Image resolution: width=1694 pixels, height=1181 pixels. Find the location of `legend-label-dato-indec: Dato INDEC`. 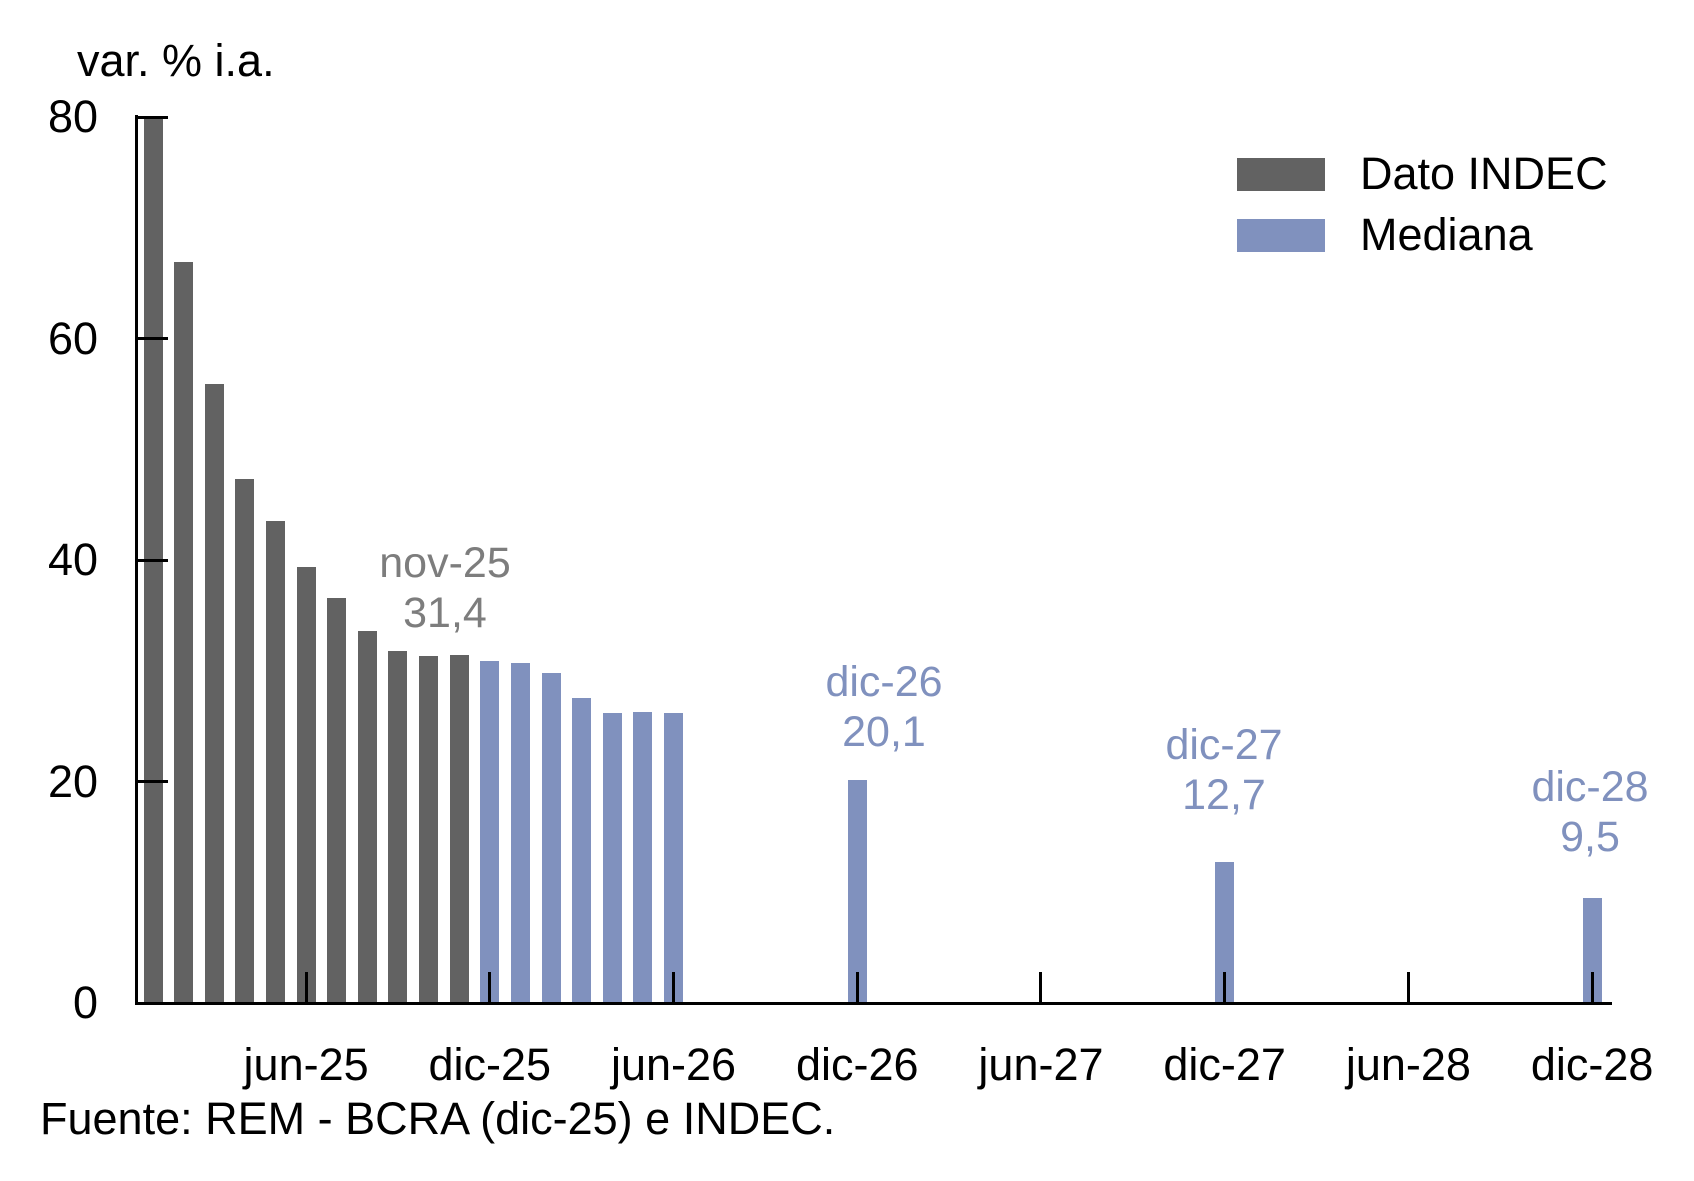

legend-label-dato-indec: Dato INDEC is located at coordinates (1484, 173).